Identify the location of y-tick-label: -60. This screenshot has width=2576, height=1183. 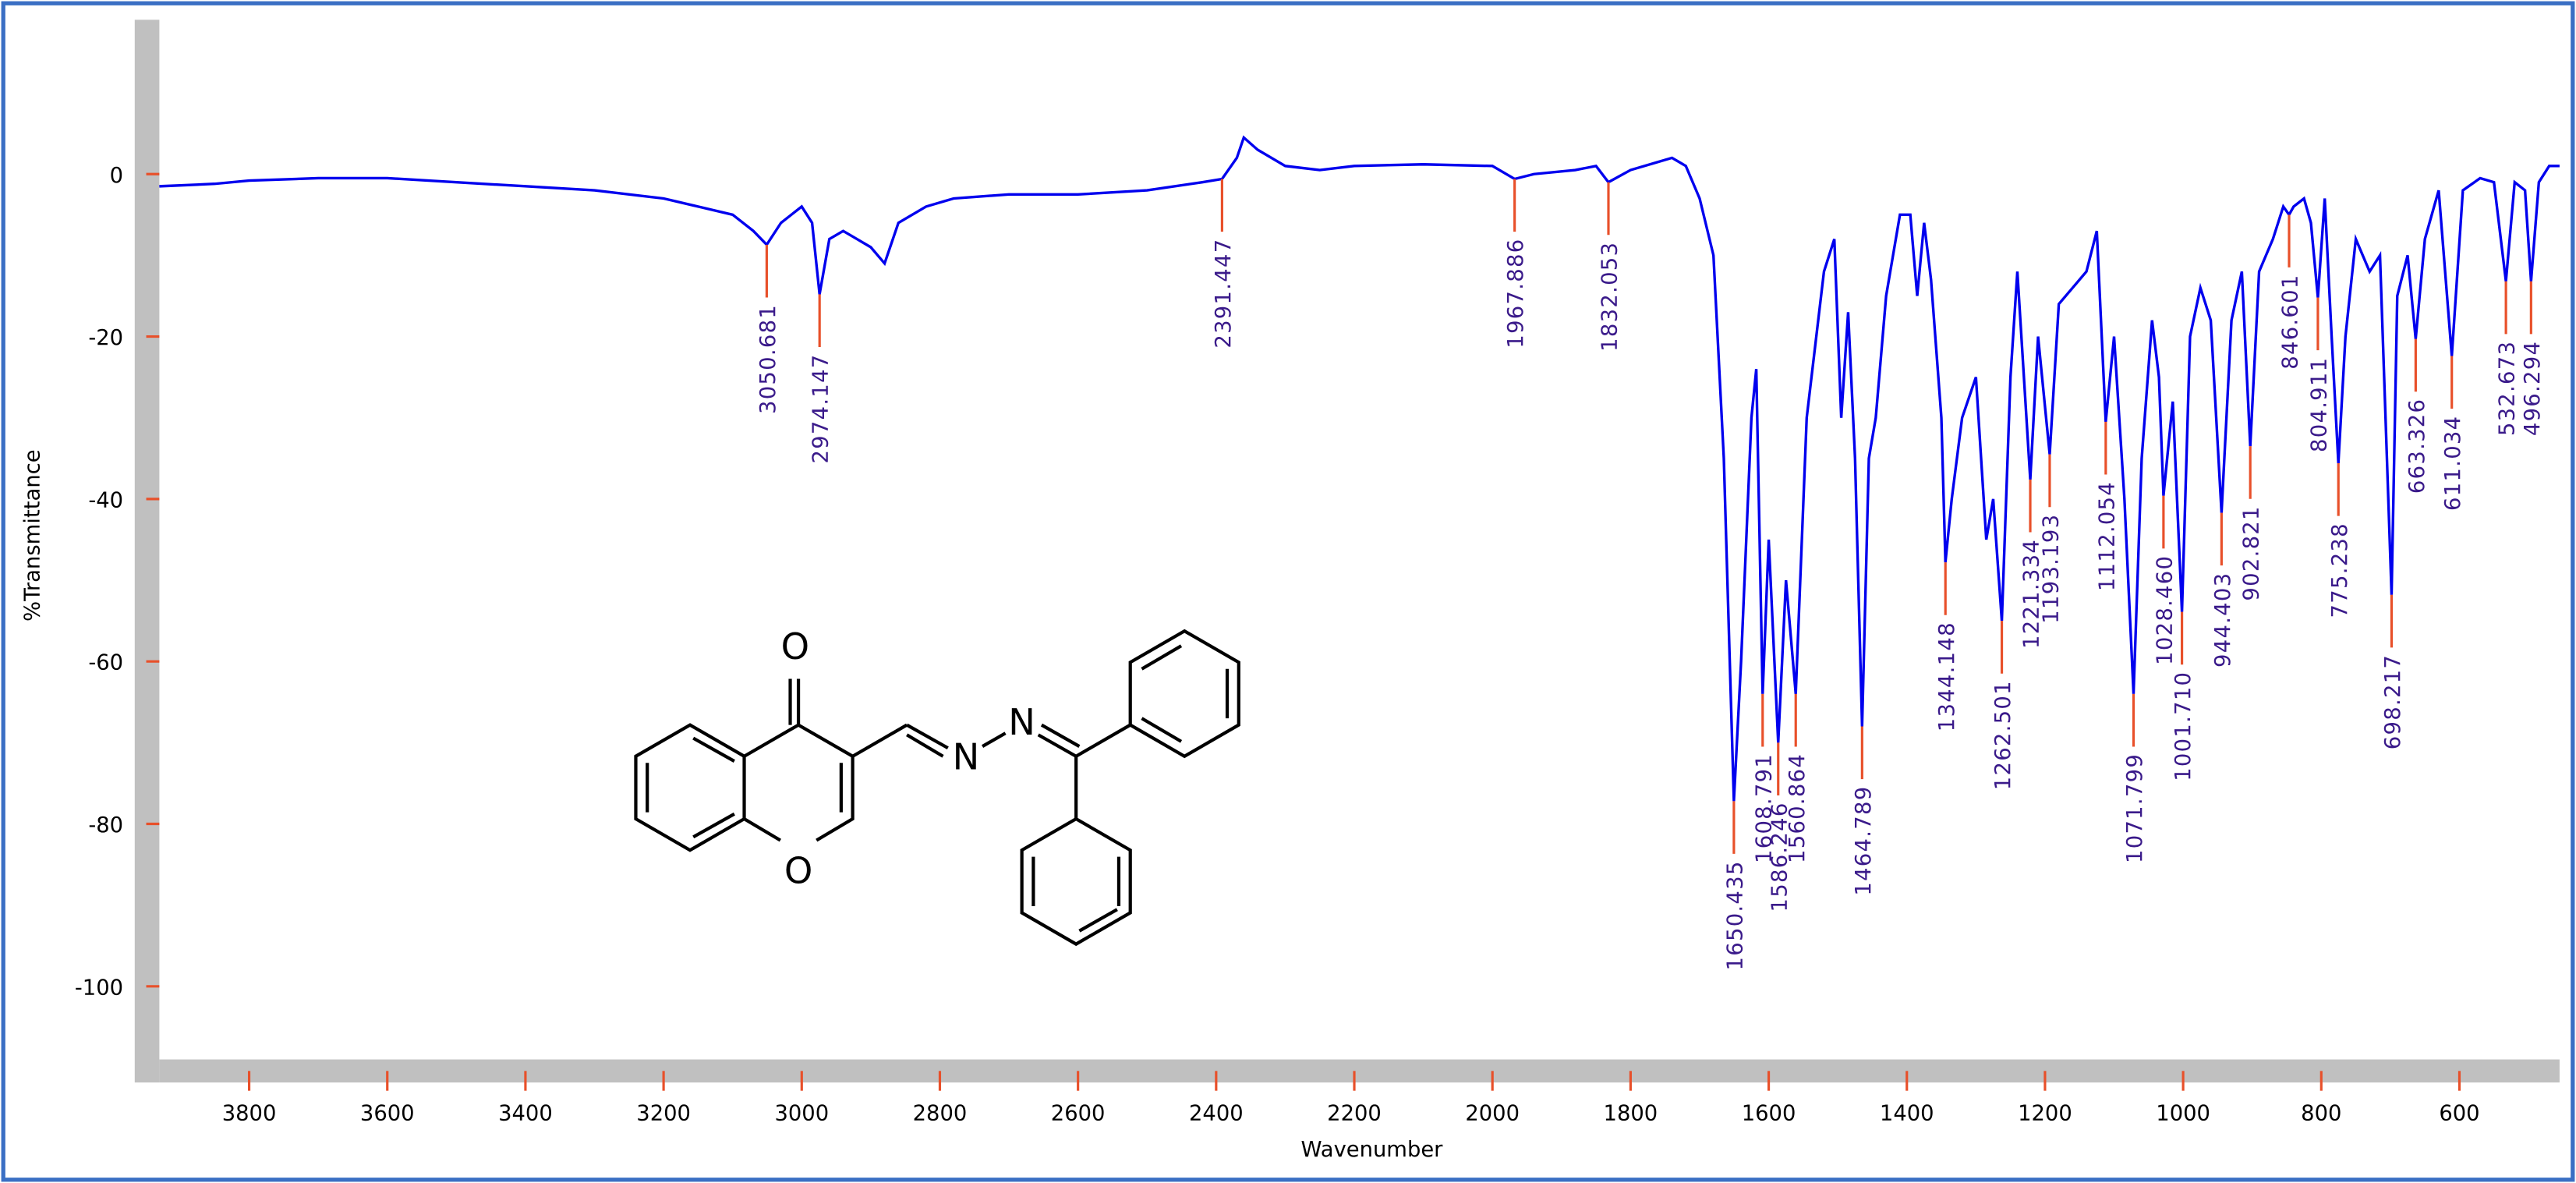
(105, 663).